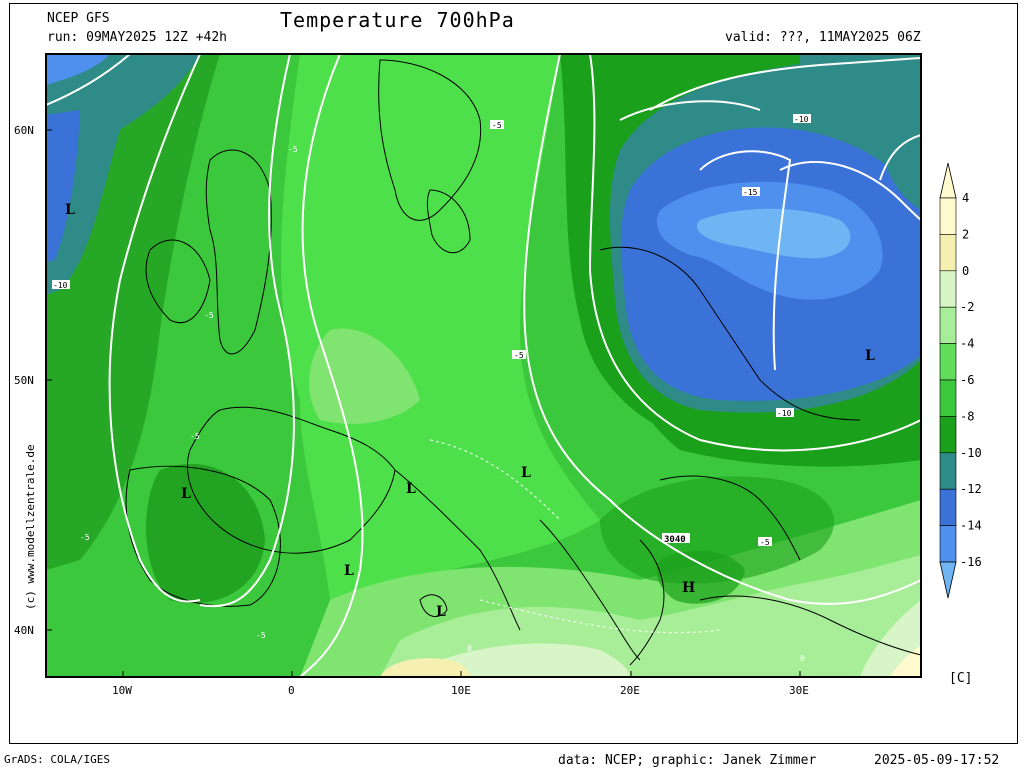 This screenshot has width=1024, height=768. Describe the element at coordinates (57, 759) in the screenshot. I see `software-credit: GrADS: COLA/IGES` at that location.